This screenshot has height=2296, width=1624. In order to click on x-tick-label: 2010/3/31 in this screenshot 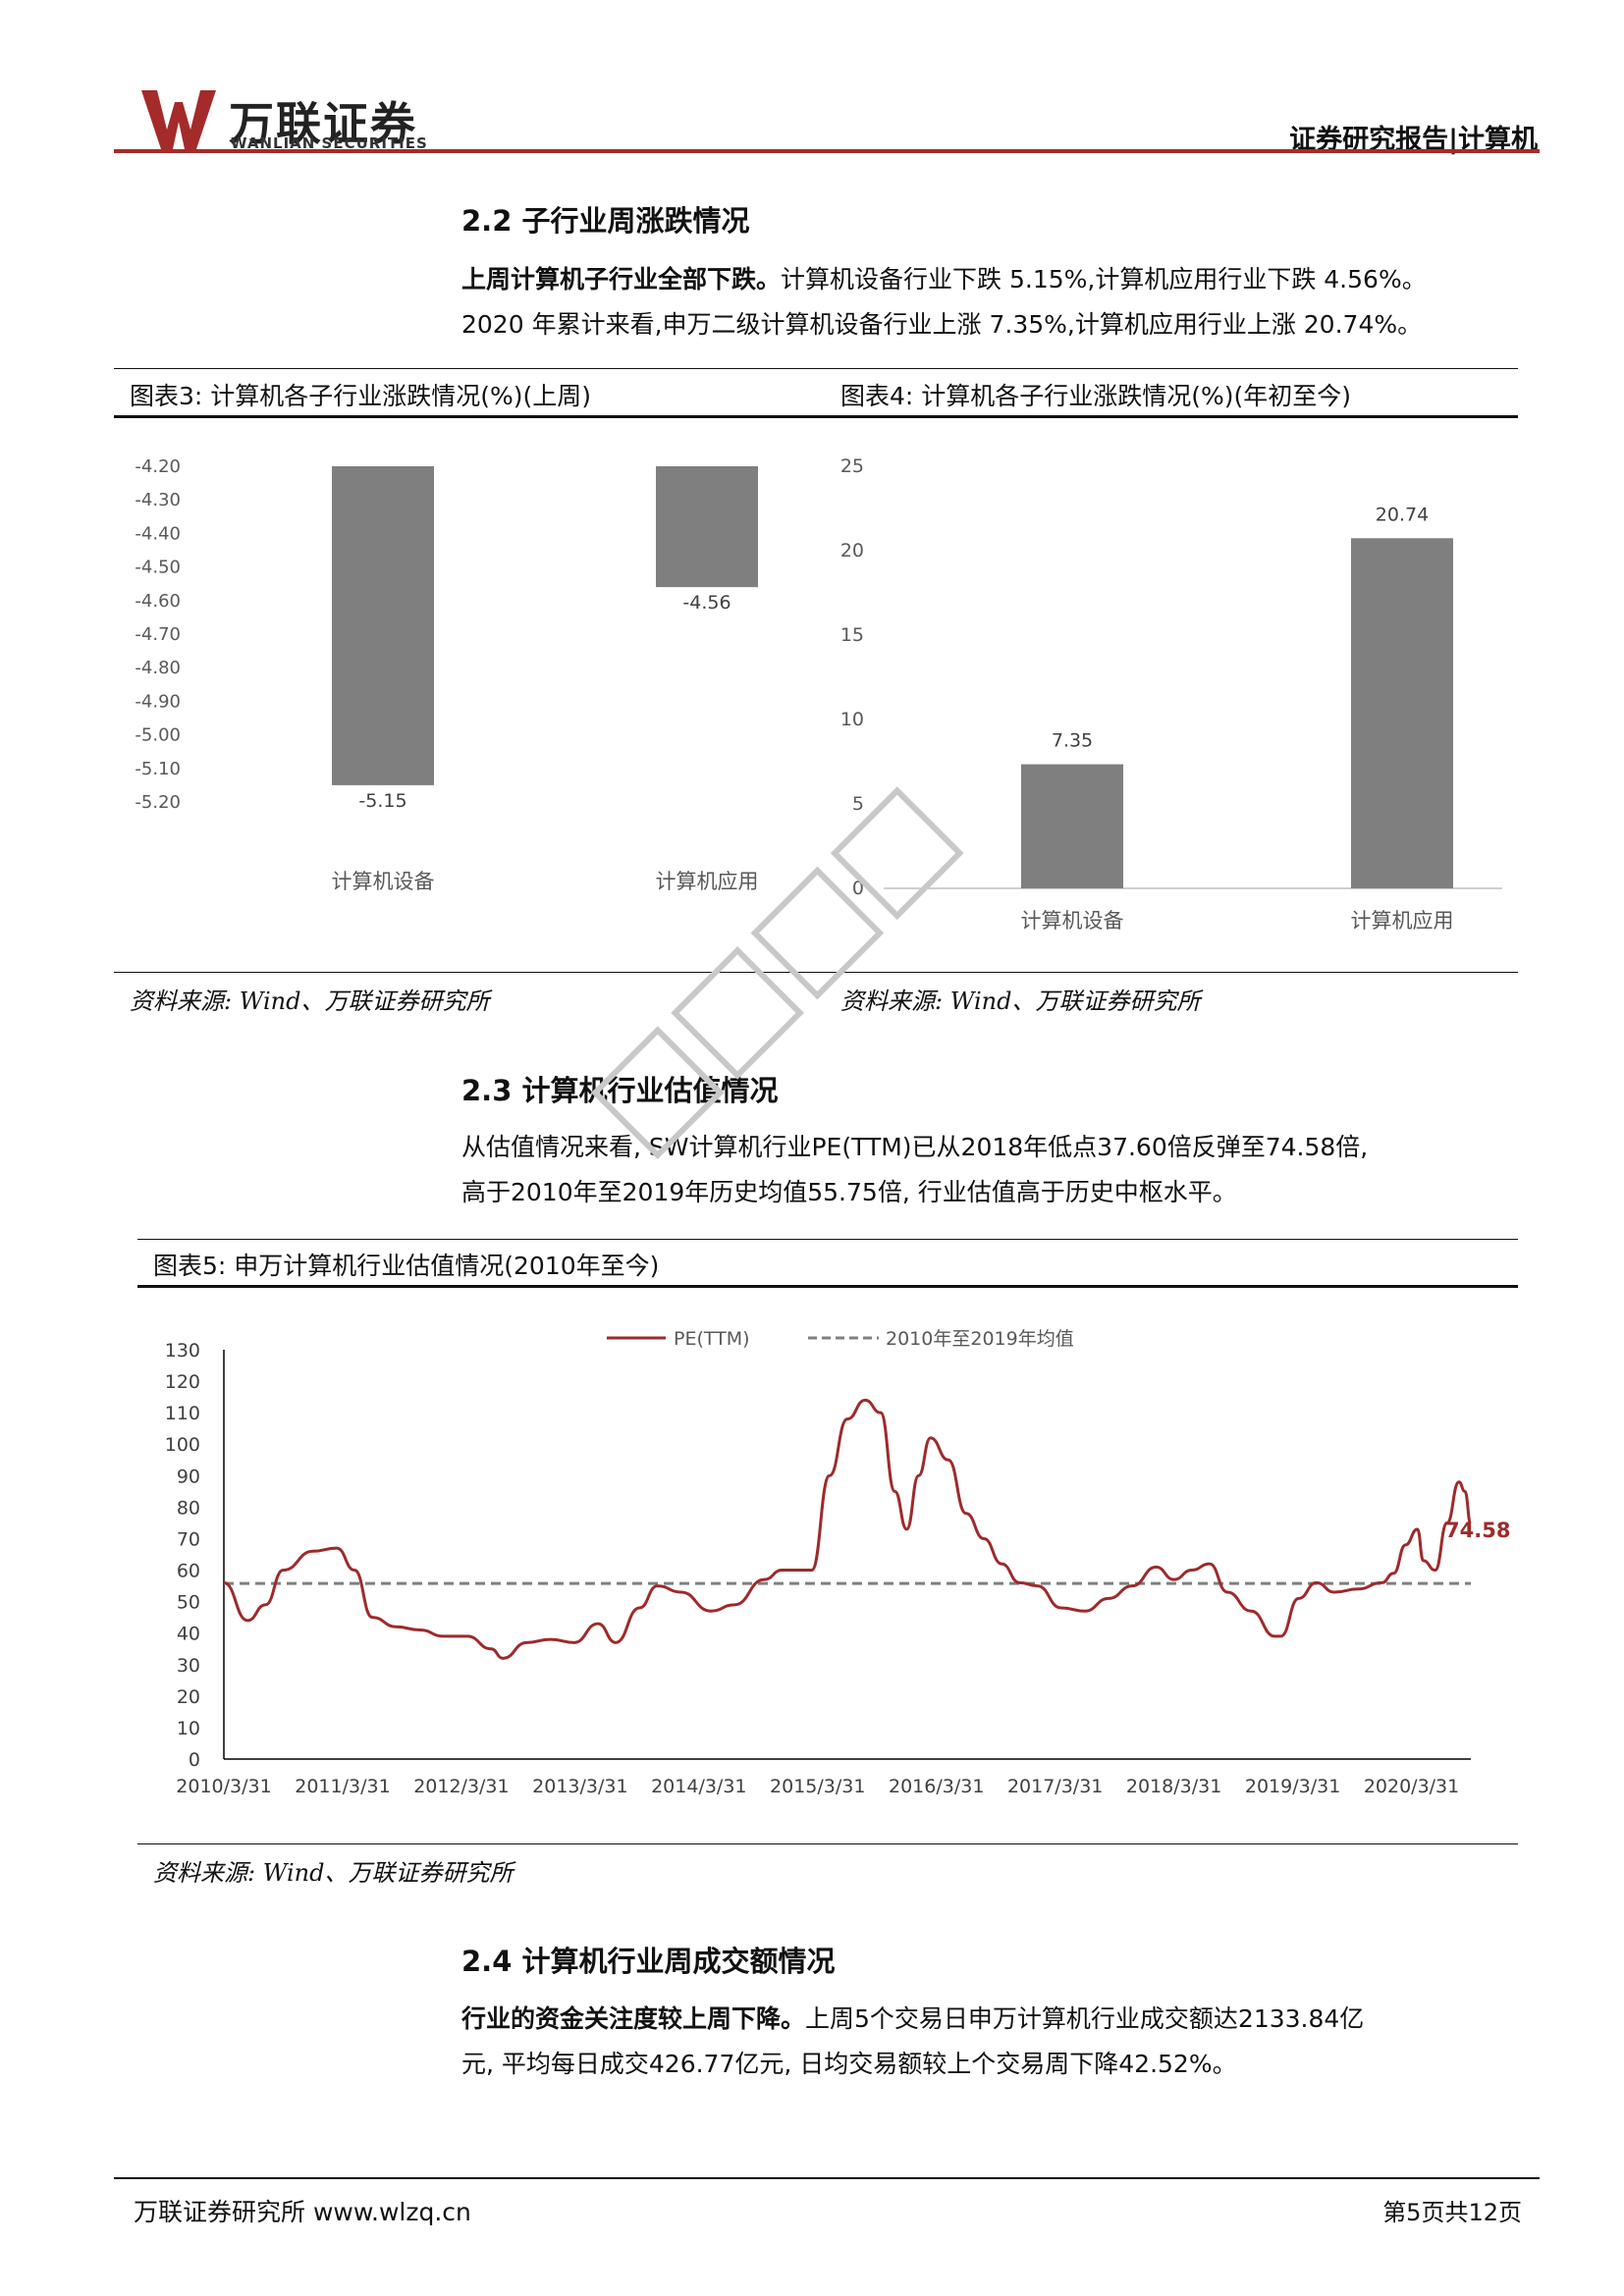, I will do `click(223, 1786)`.